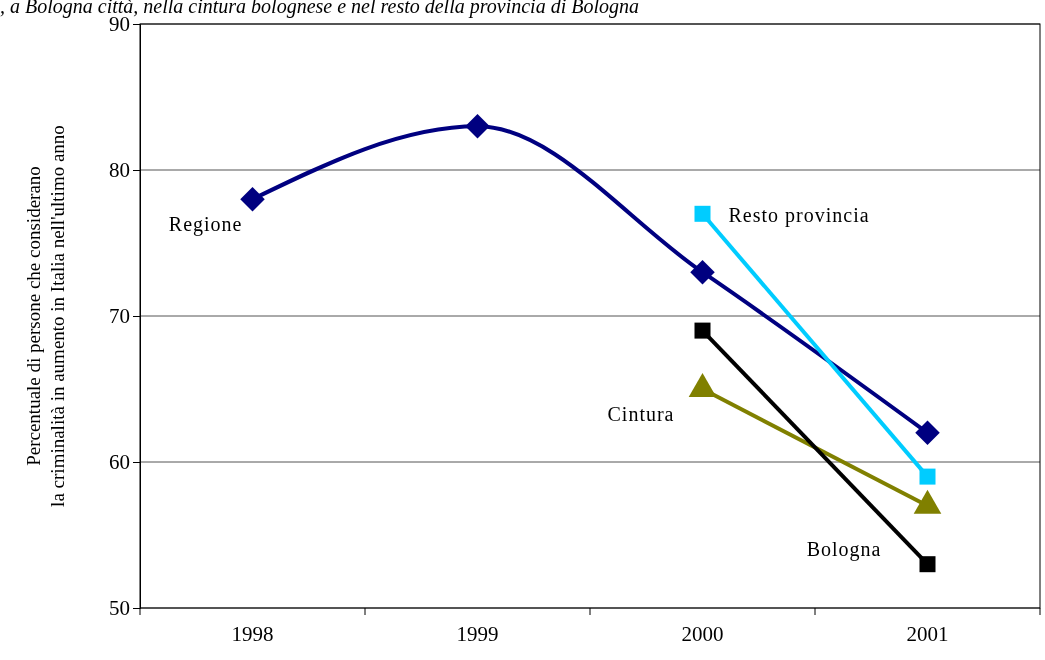 The height and width of the screenshot is (660, 1045). Describe the element at coordinates (844, 550) in the screenshot. I see `series-label: Bologna` at that location.